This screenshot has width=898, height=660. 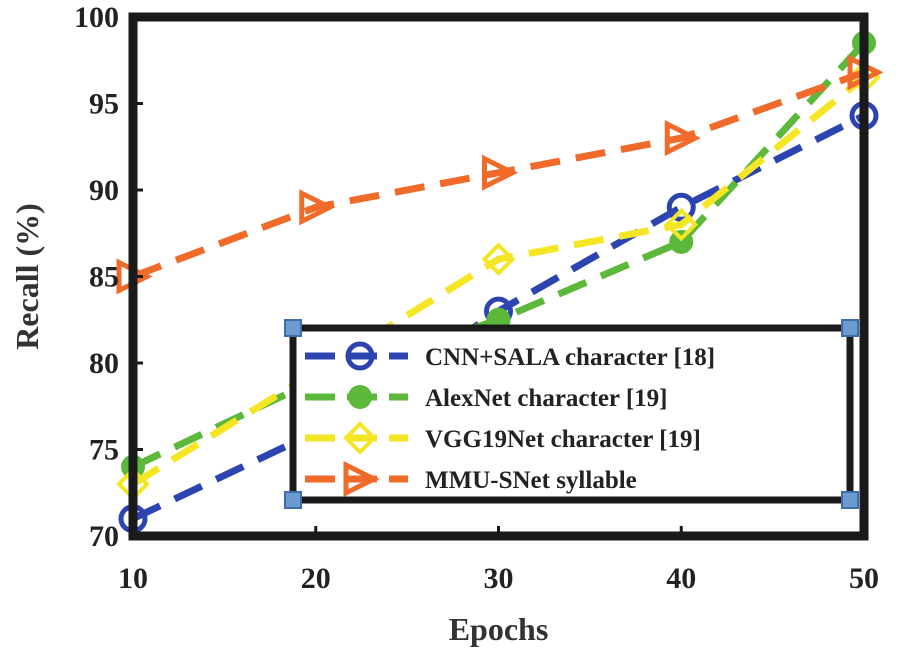 I want to click on y-tick-label: 100, so click(x=96, y=17).